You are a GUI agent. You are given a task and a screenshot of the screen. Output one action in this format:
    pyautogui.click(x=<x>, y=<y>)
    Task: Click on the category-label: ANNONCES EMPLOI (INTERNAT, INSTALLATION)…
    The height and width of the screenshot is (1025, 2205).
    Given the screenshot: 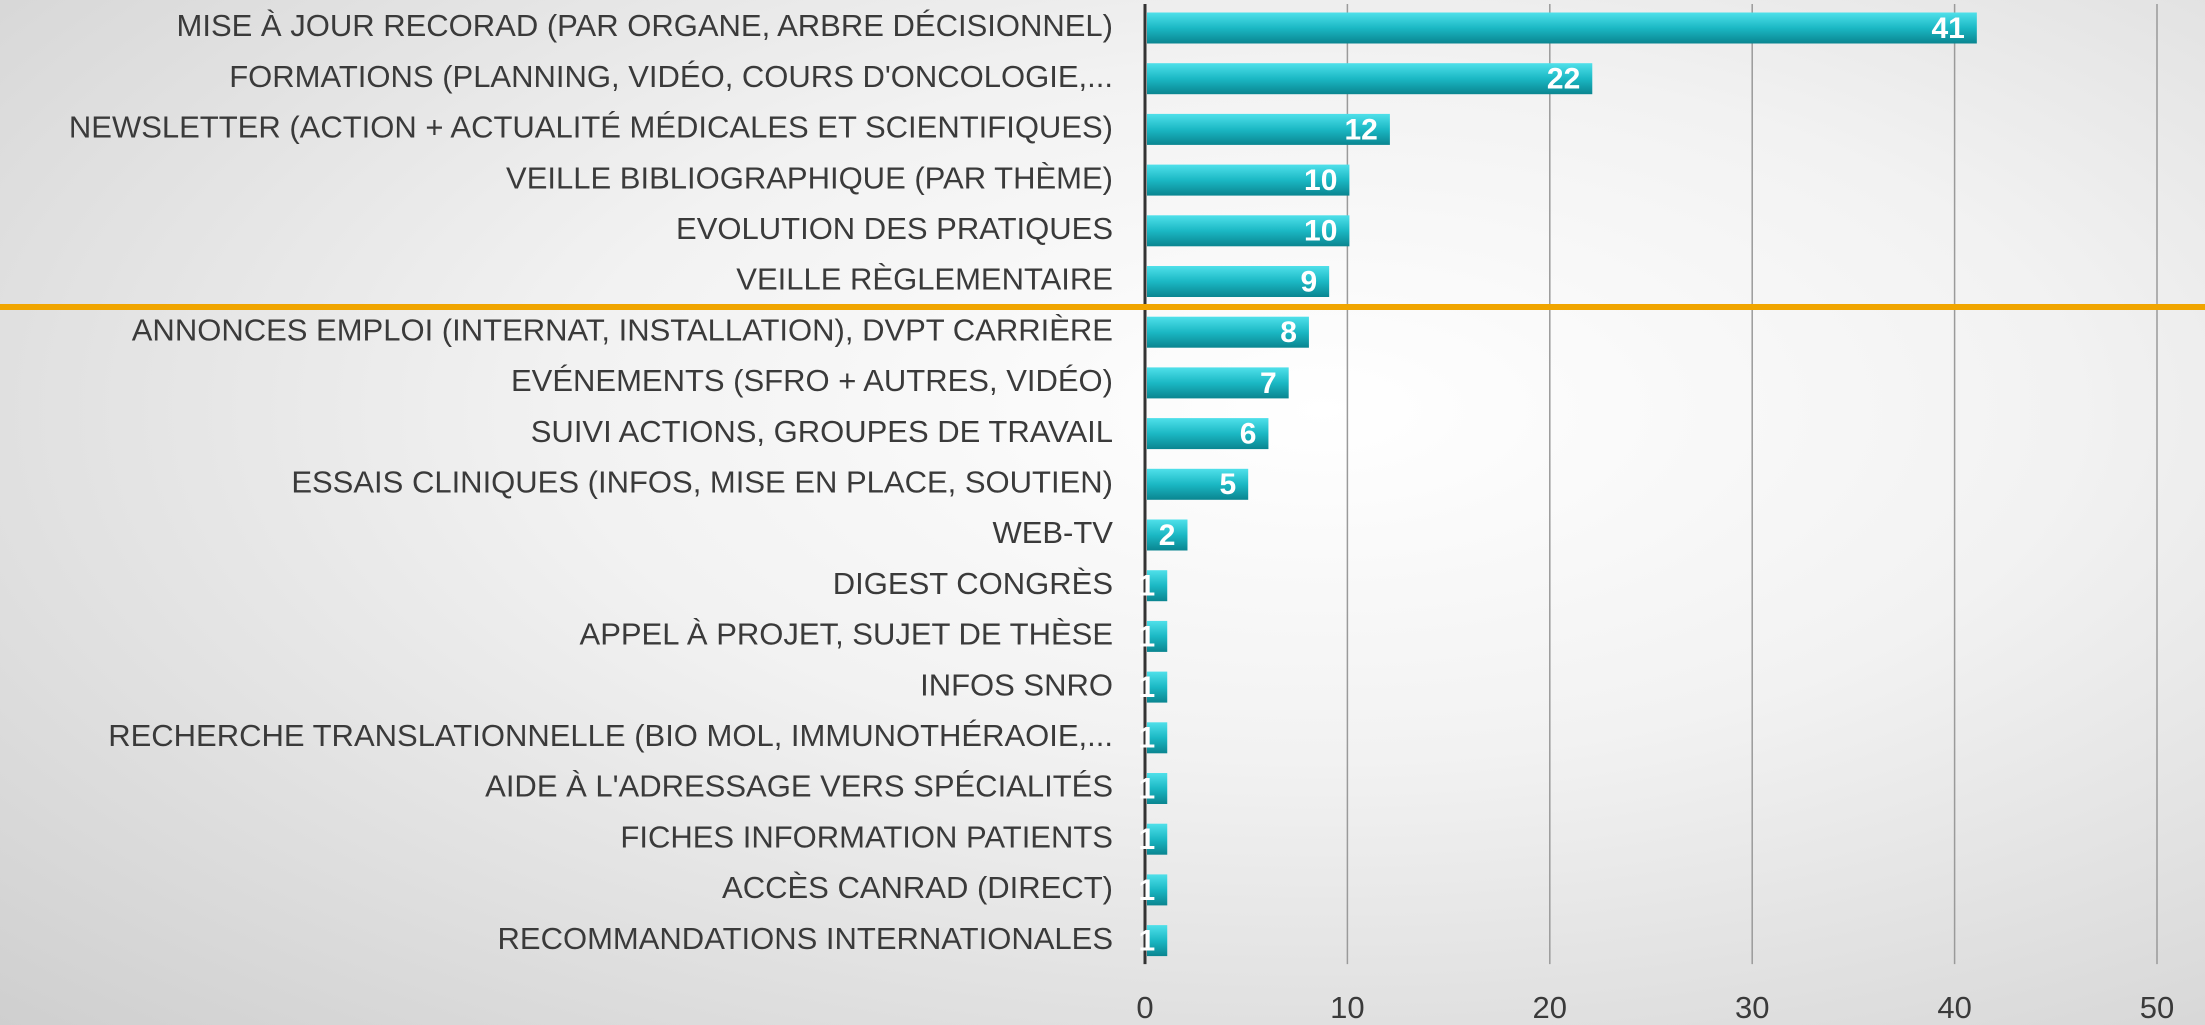 What is the action you would take?
    pyautogui.click(x=622, y=329)
    